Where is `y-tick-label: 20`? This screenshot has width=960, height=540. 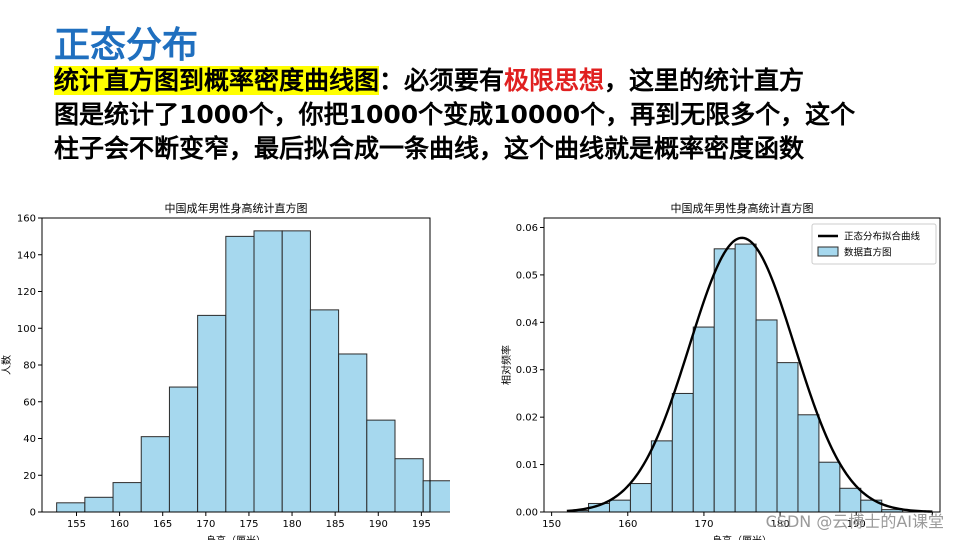
y-tick-label: 20 is located at coordinates (29, 476).